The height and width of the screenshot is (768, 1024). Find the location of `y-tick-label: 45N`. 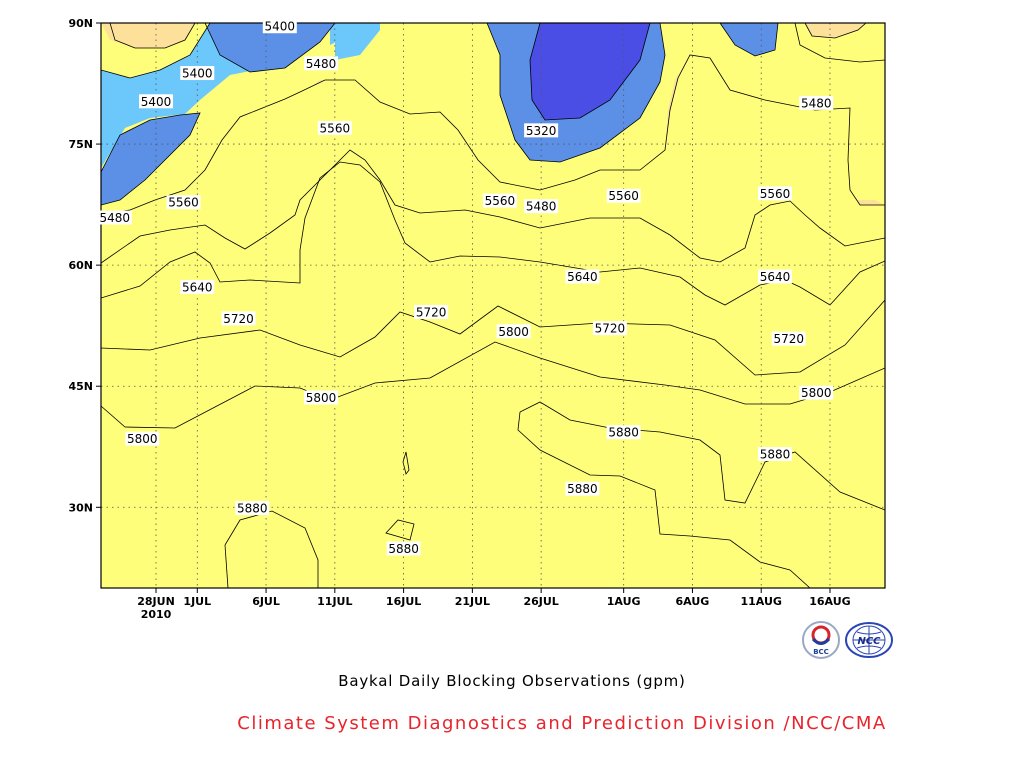

y-tick-label: 45N is located at coordinates (80, 386).